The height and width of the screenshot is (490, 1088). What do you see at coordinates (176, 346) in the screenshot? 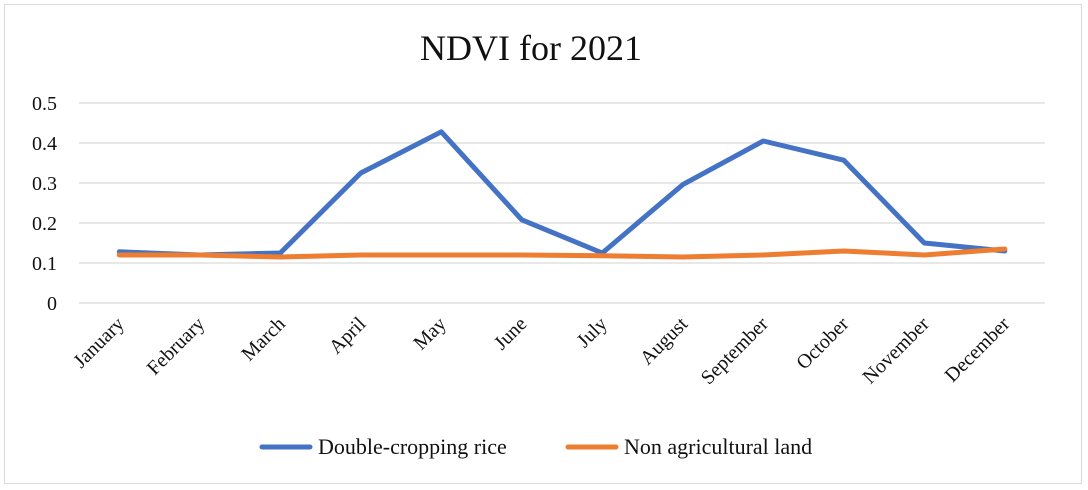
I see `x-tick-label: February` at bounding box center [176, 346].